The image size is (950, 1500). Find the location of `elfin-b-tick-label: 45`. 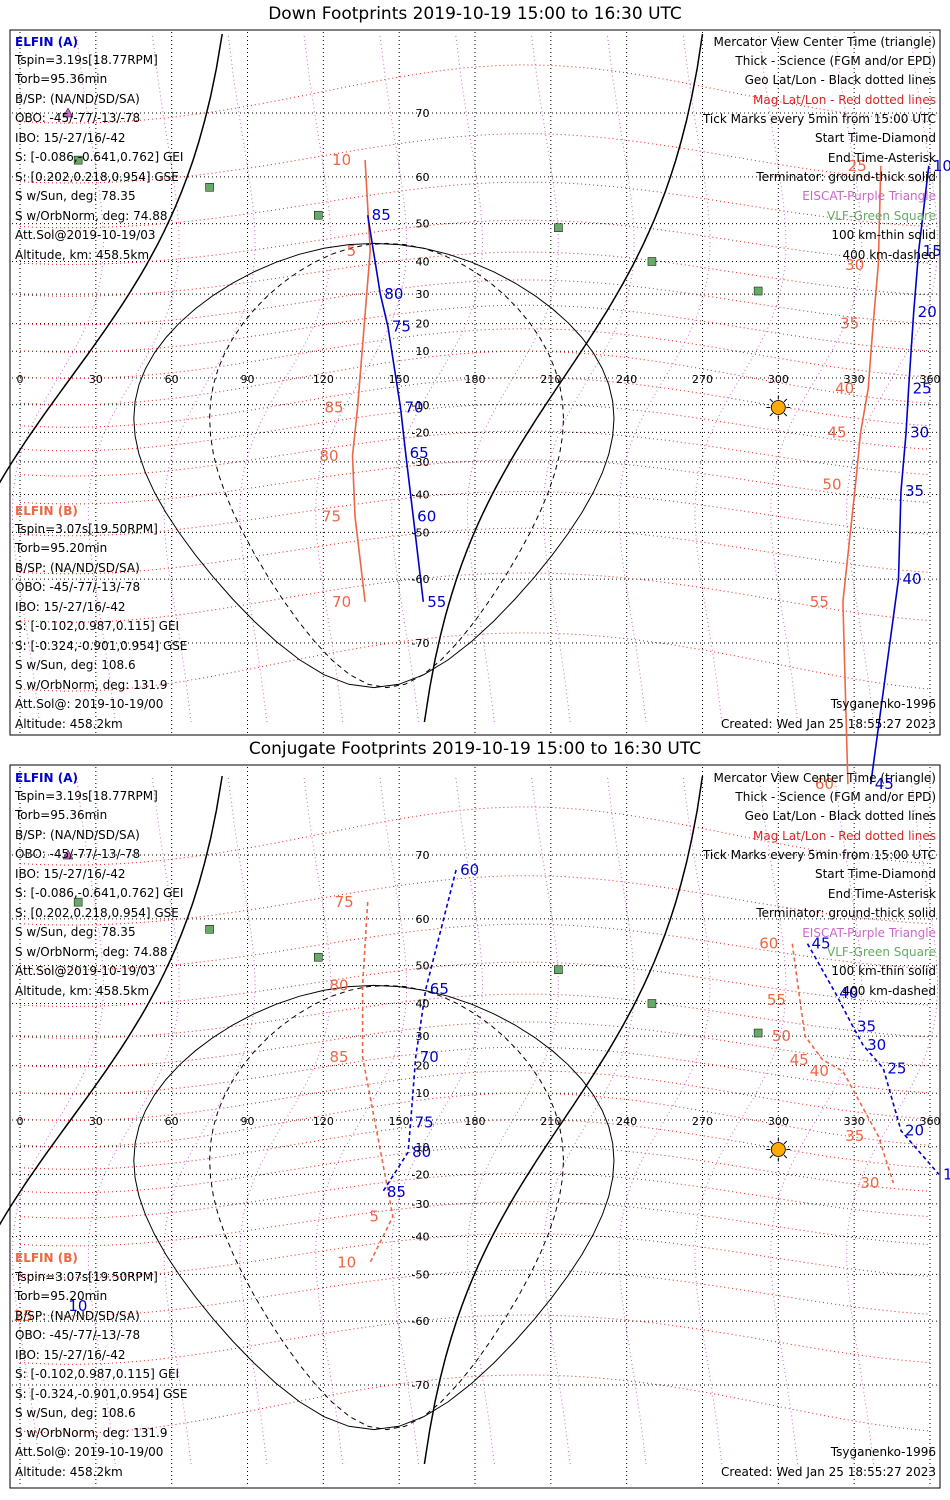

elfin-b-tick-label: 45 is located at coordinates (799, 1060).